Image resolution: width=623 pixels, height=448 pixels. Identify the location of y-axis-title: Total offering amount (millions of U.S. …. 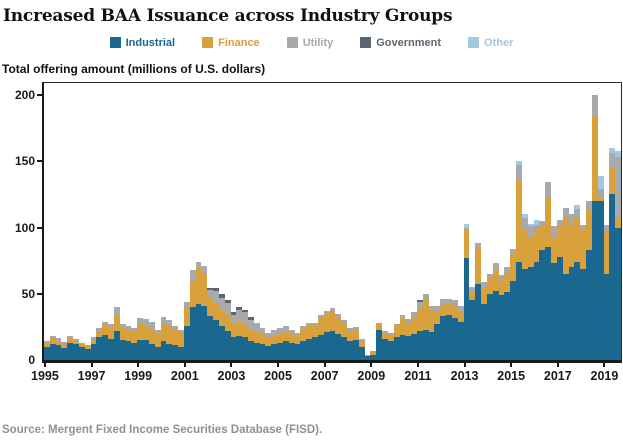
(134, 69).